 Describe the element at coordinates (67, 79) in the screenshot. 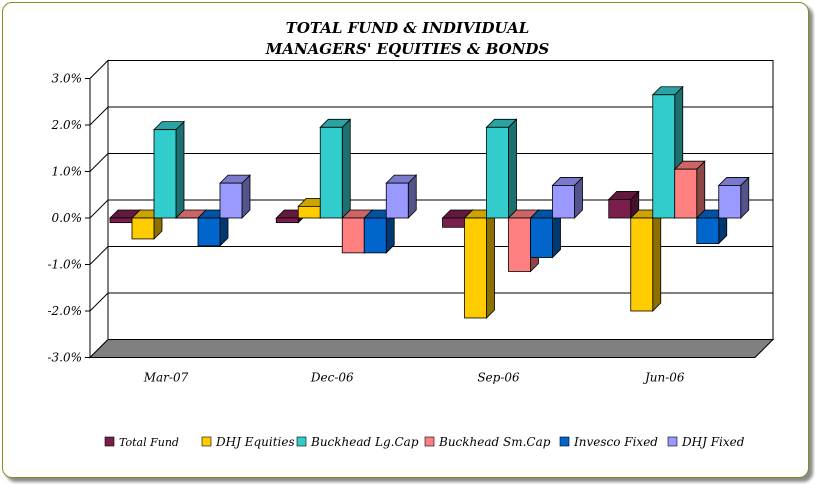

I see `y-tick-label: 3.0%` at that location.